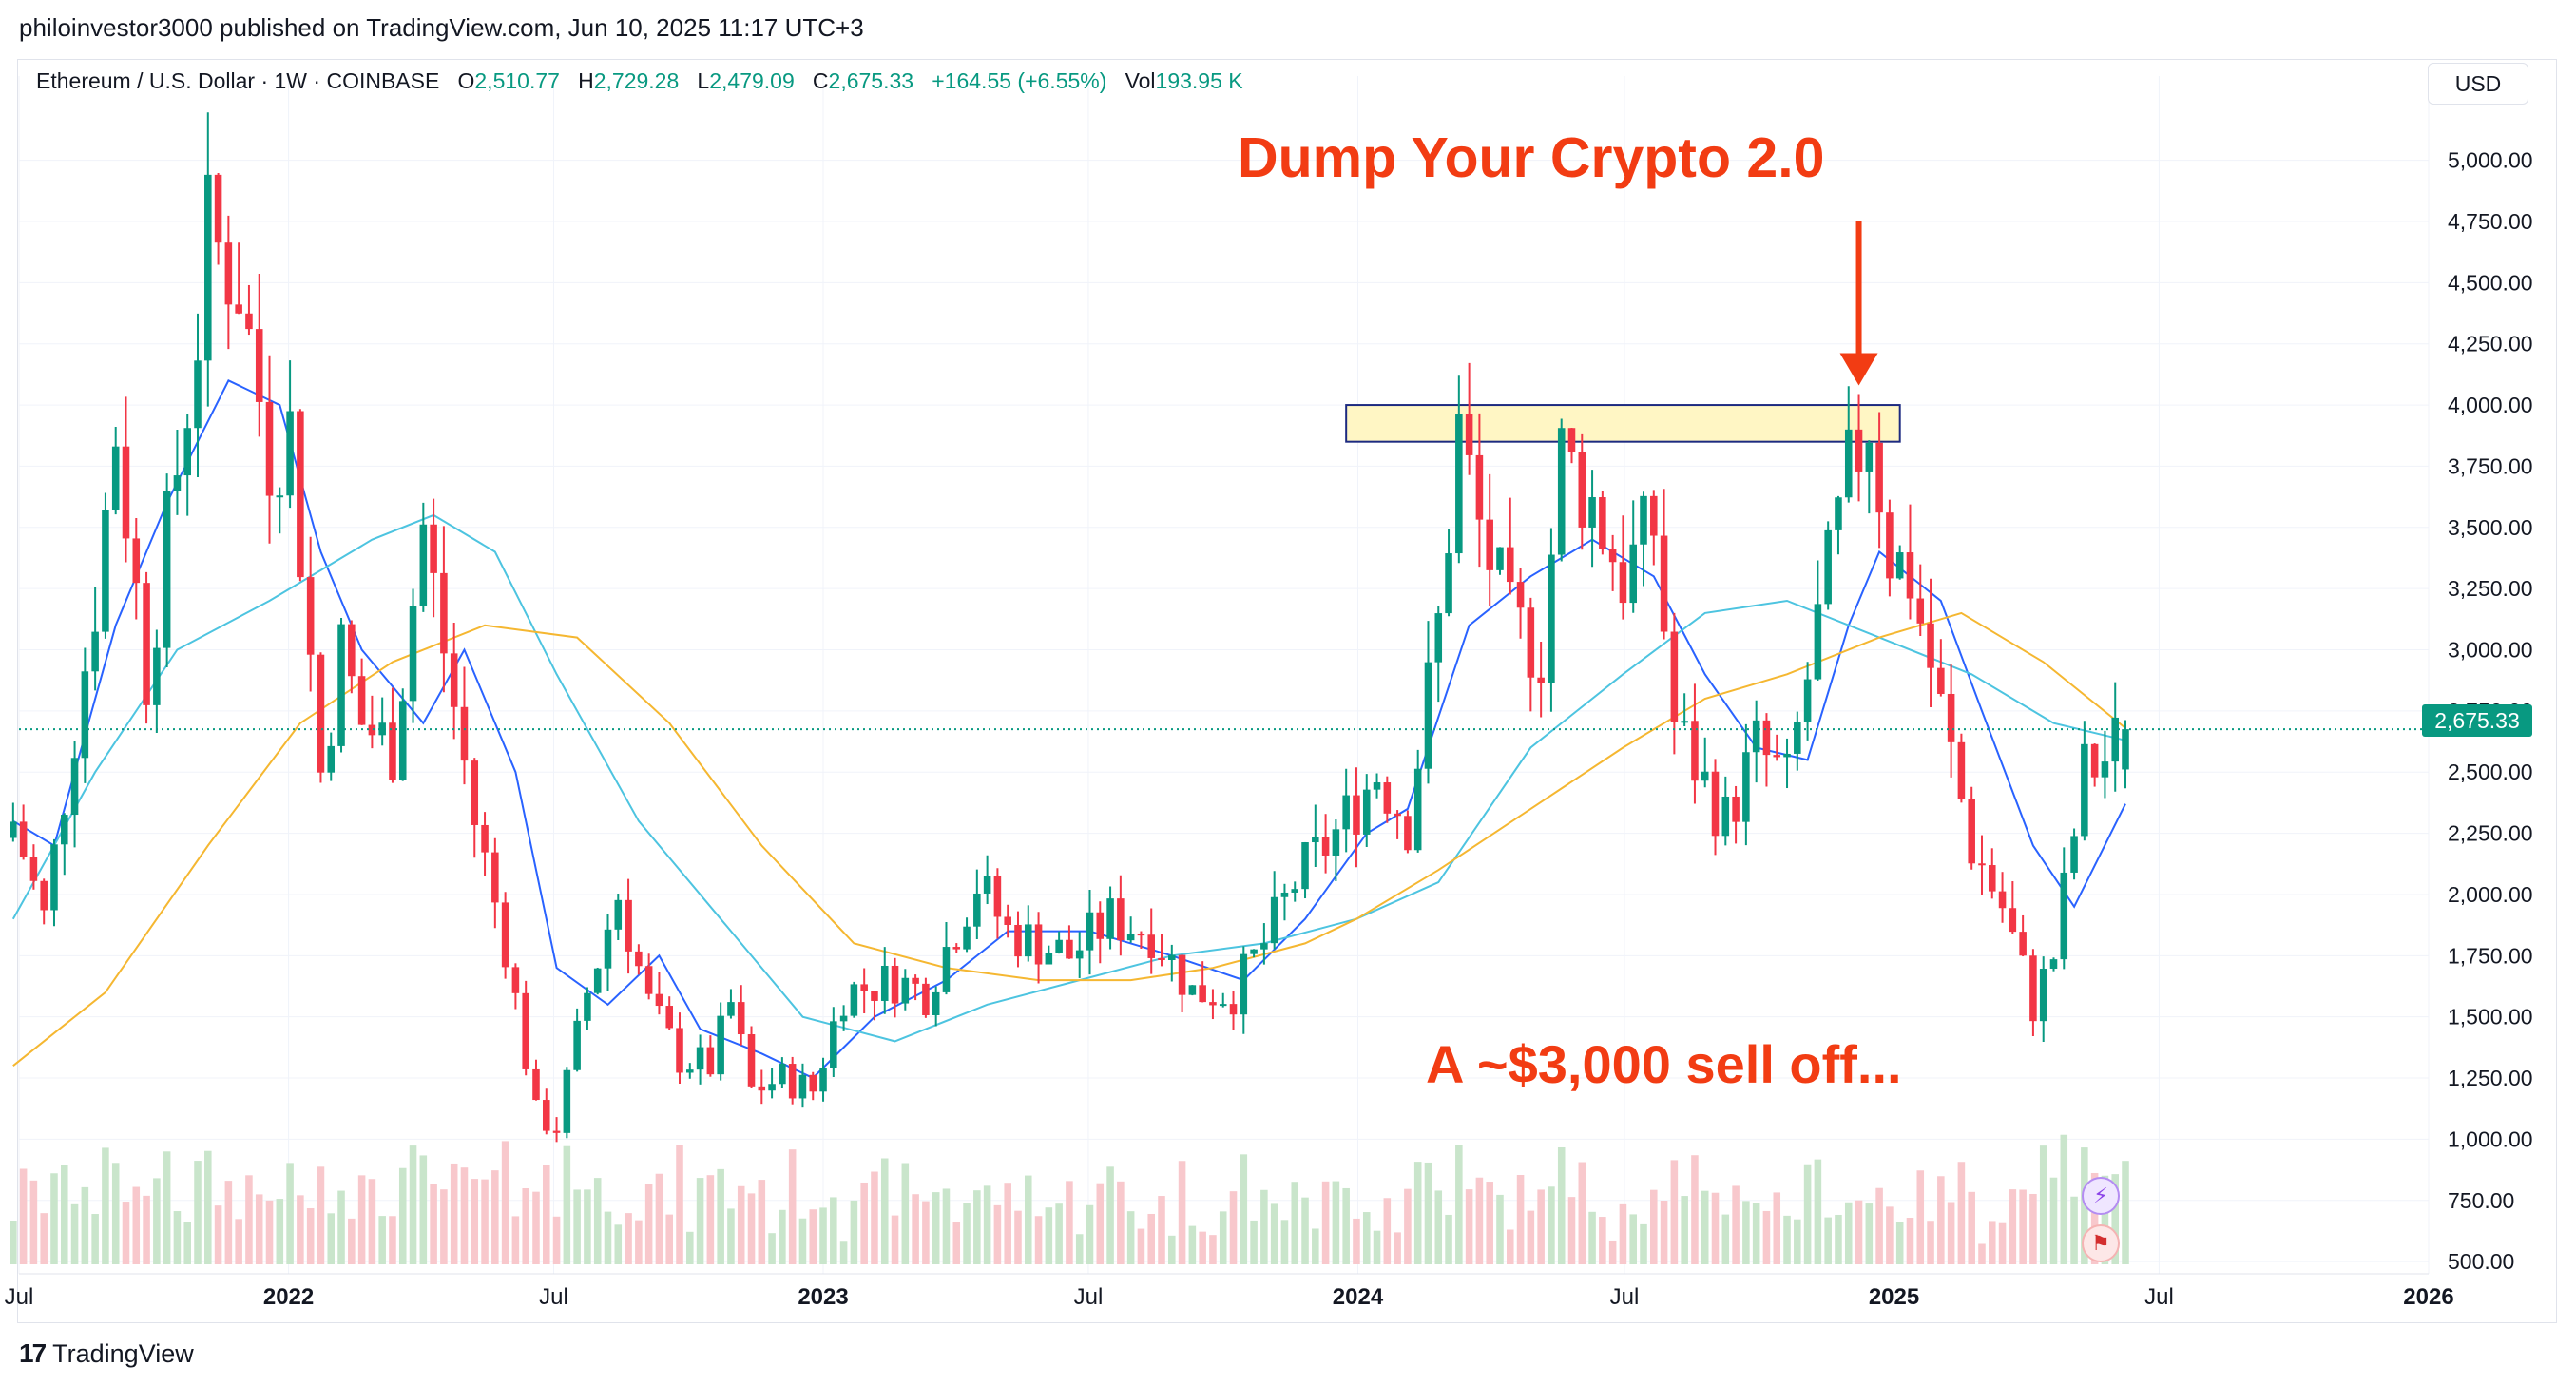 This screenshot has height=1386, width=2576. Describe the element at coordinates (2491, 1138) in the screenshot. I see `y-tick-label: 1,000.00` at that location.